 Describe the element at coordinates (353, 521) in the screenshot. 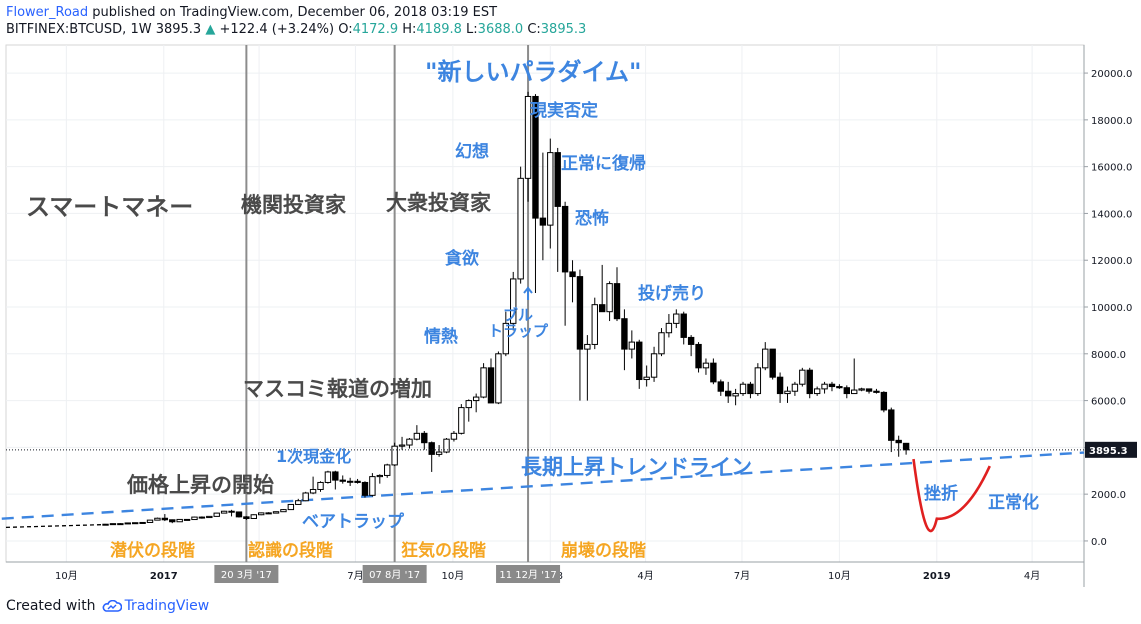

I see `annotation-bear-trap: ベアトラップ` at that location.